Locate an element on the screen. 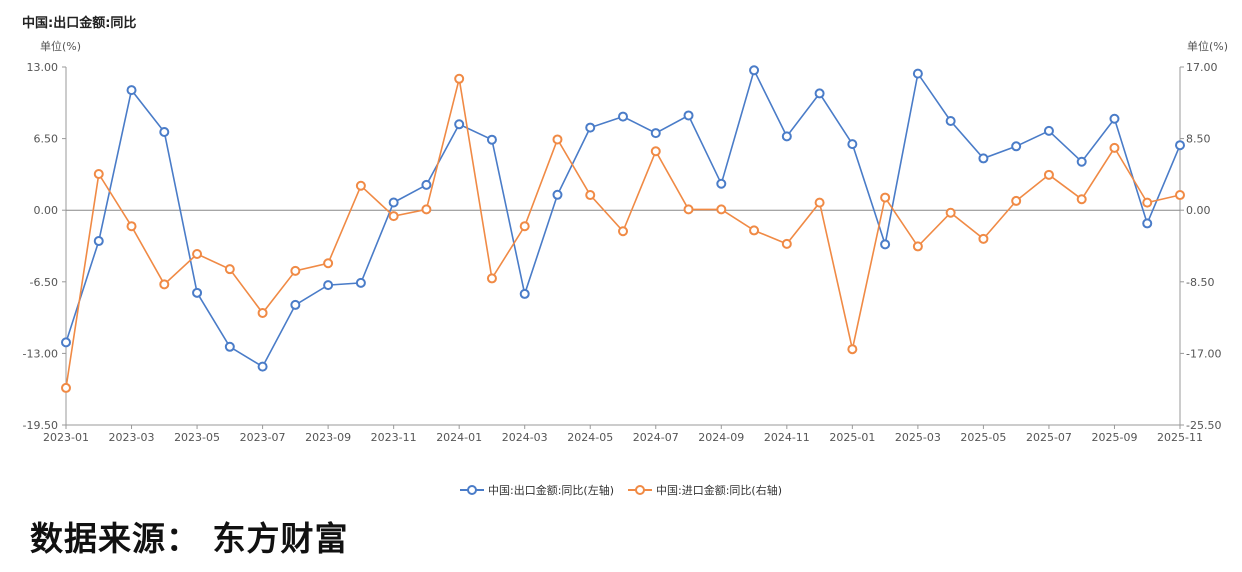  x-tick-label: 2023-05 is located at coordinates (197, 437).